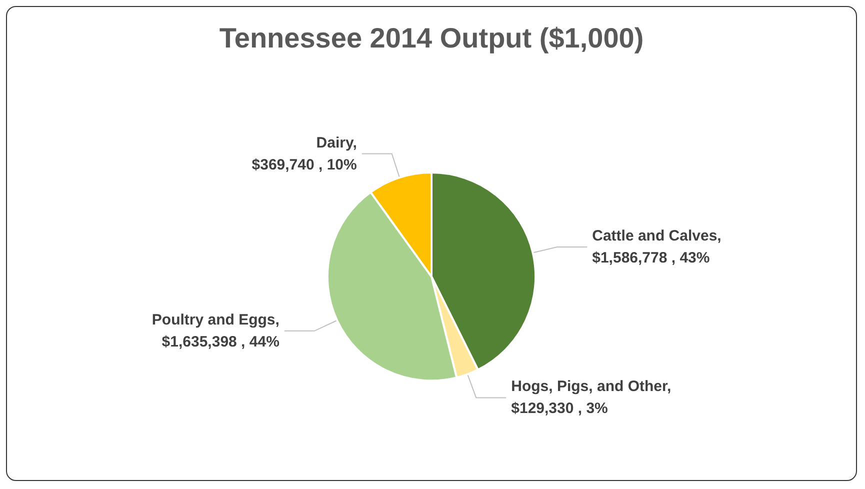  I want to click on slice-label: Cattle and Calves, $1,586,778 , 43%, so click(657, 247).